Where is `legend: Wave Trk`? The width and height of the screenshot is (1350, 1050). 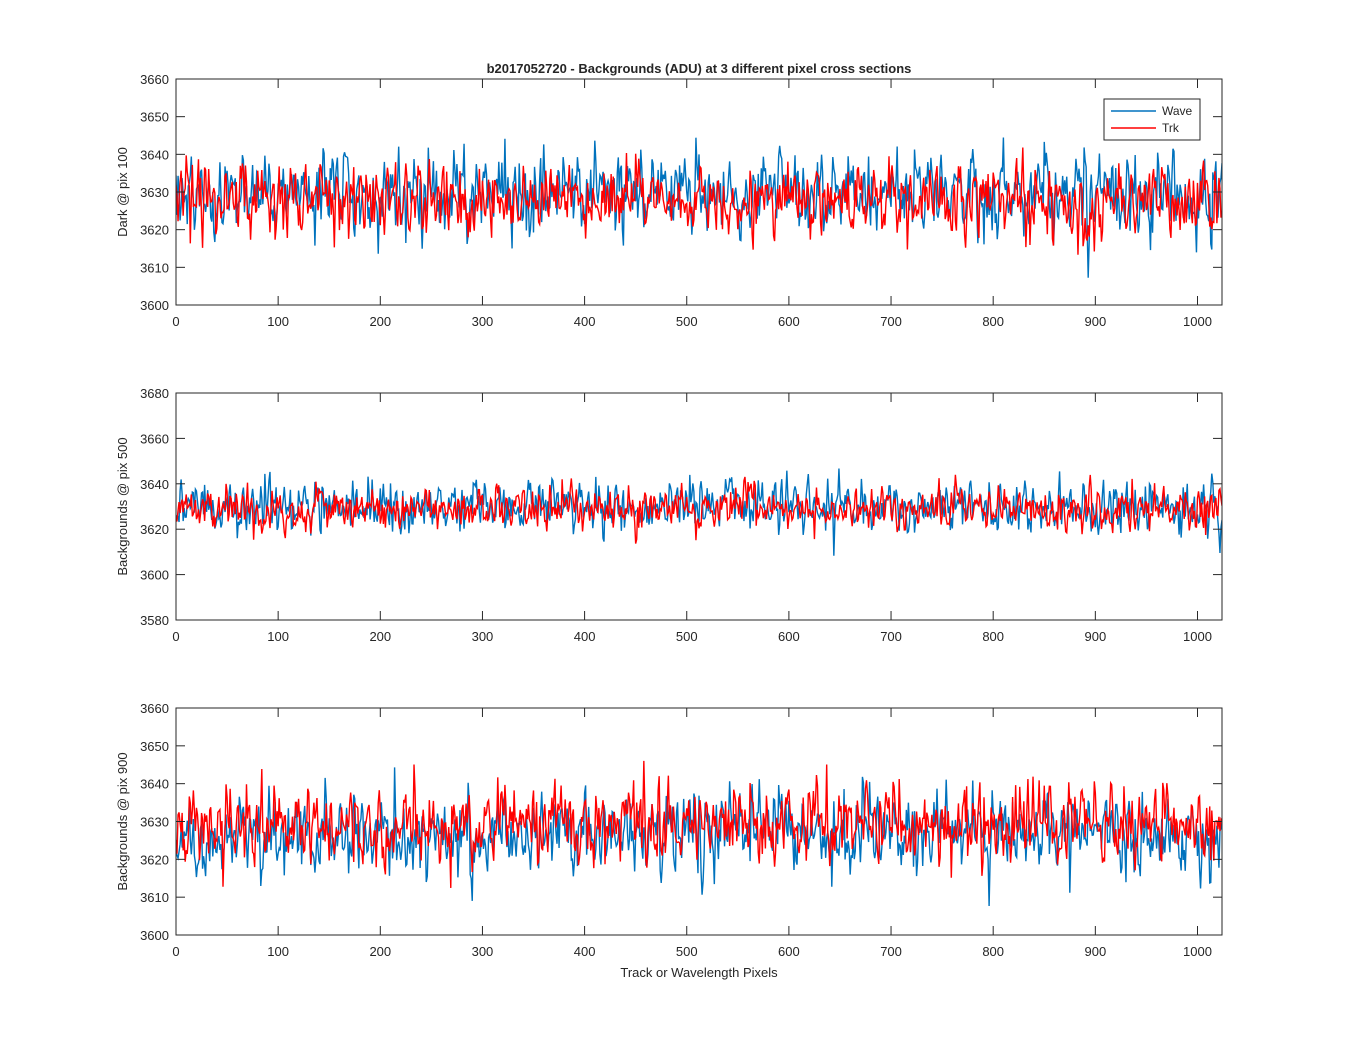
legend: Wave Trk is located at coordinates (1152, 119).